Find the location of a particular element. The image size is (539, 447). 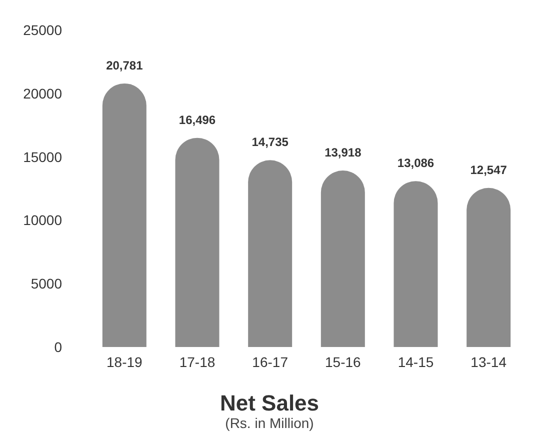

data-label: 16,496 is located at coordinates (197, 119).